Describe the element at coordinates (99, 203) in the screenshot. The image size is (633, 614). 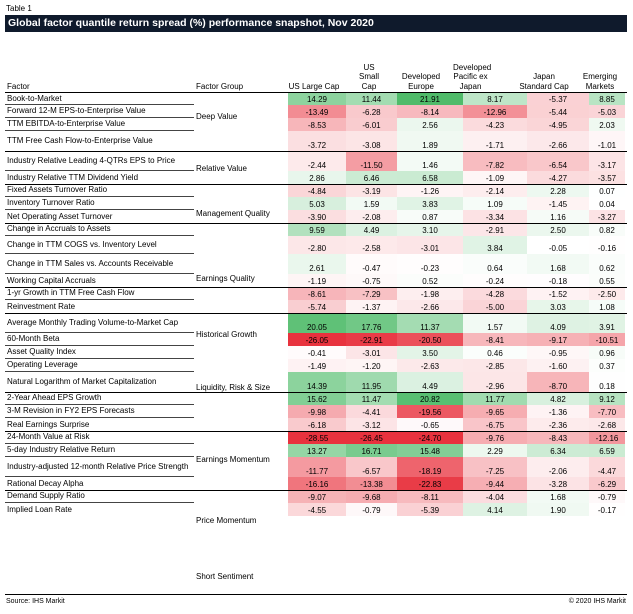
I see `factor-name: Inventory Turnover Ratio` at that location.